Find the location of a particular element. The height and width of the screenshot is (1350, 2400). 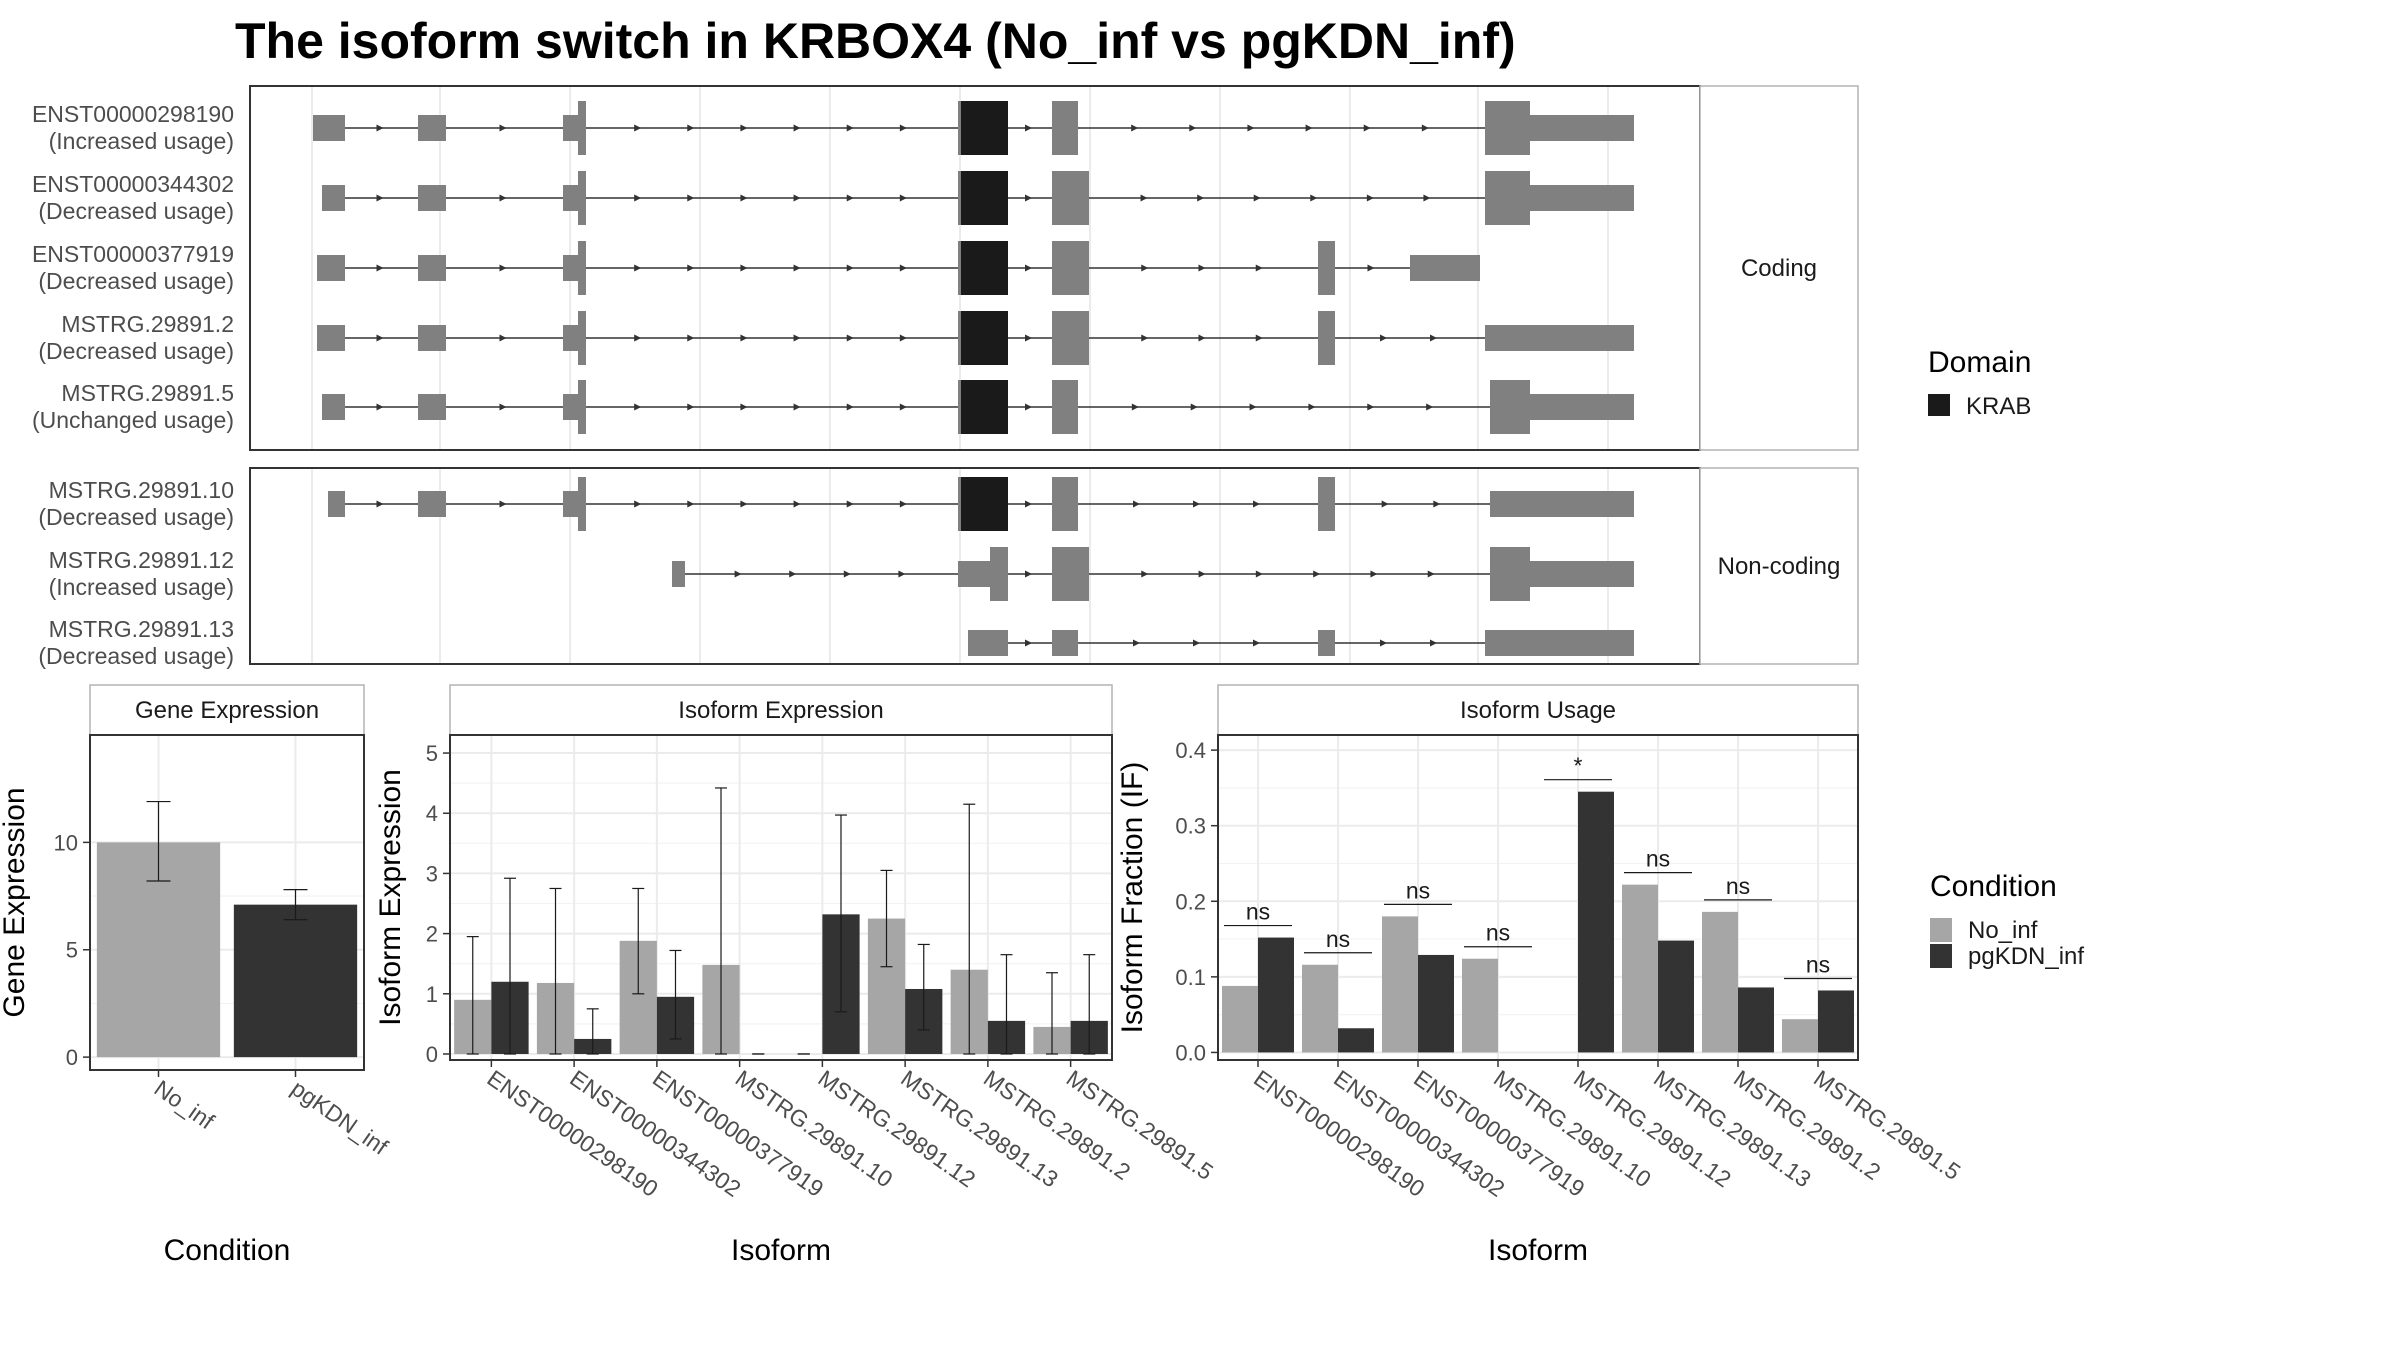

bar-enst00000344302-pgkdn-inf is located at coordinates (1356, 1040).